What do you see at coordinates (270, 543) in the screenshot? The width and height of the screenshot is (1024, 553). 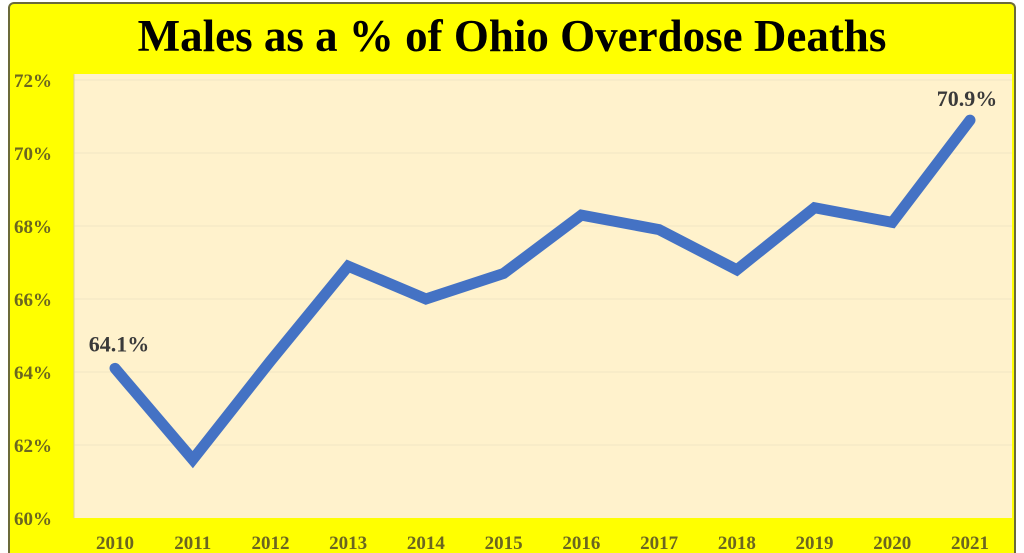 I see `x-tick-label: 2012` at bounding box center [270, 543].